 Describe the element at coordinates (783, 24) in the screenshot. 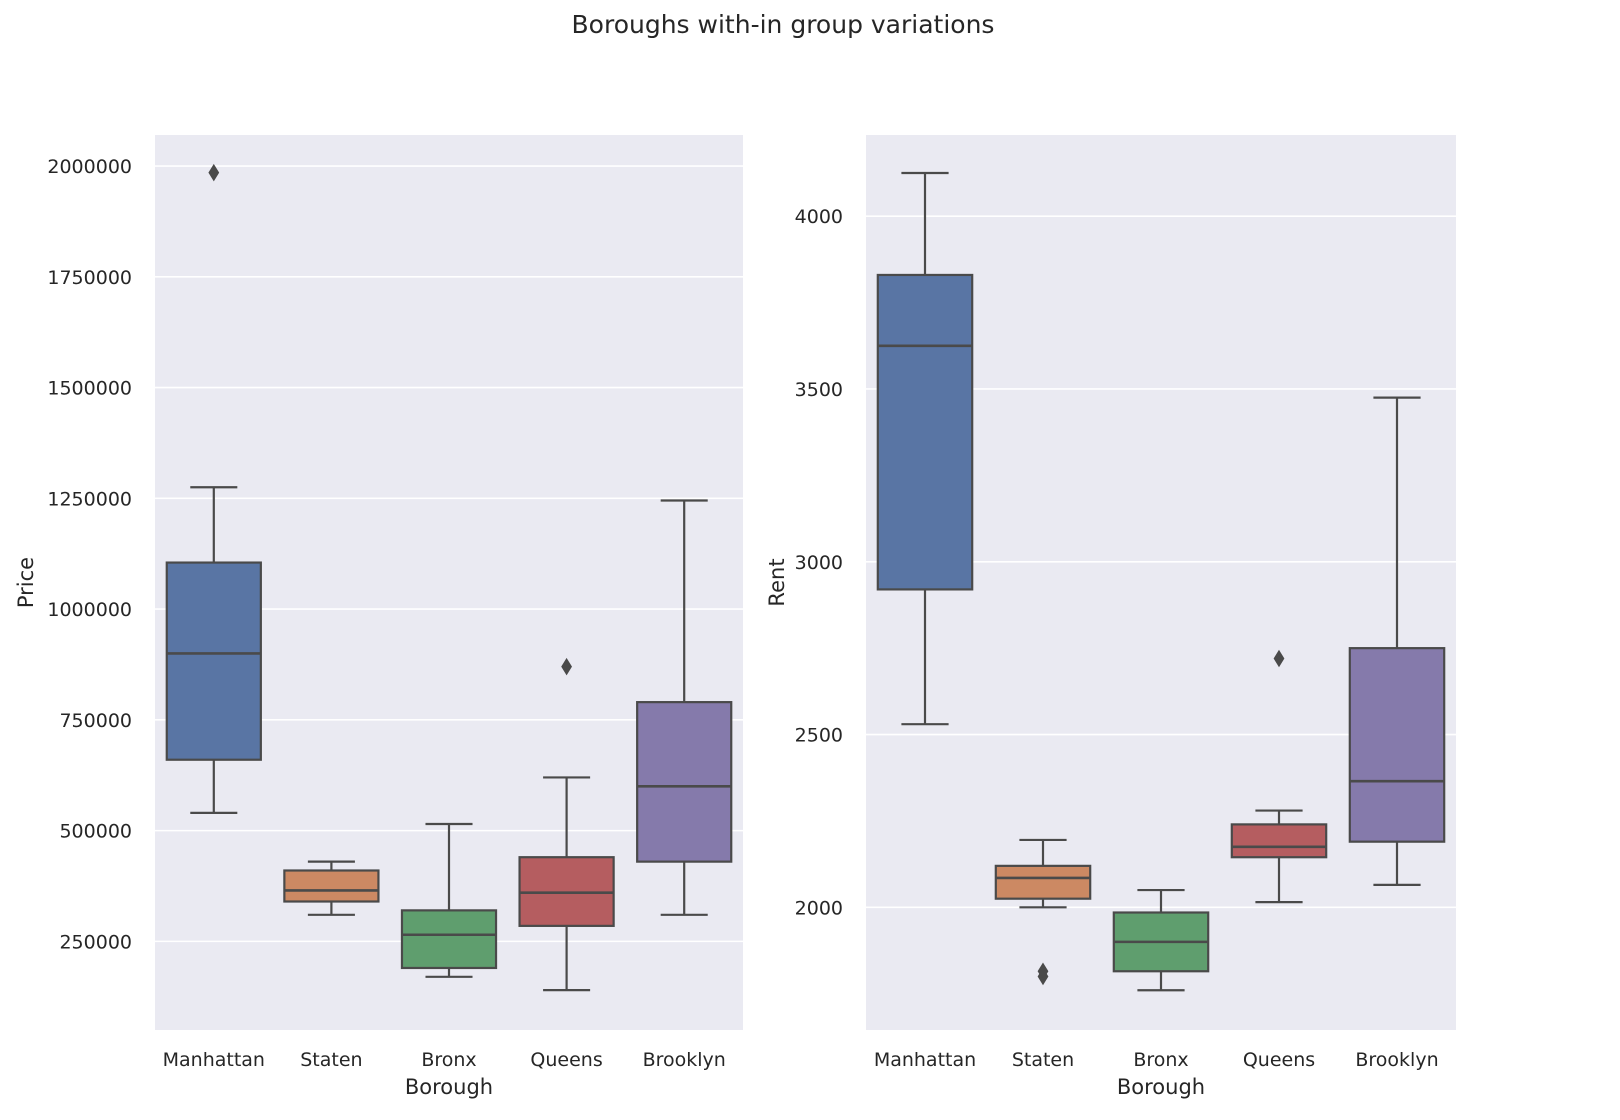

I see `figure-title: Boroughs with-in group variations` at that location.